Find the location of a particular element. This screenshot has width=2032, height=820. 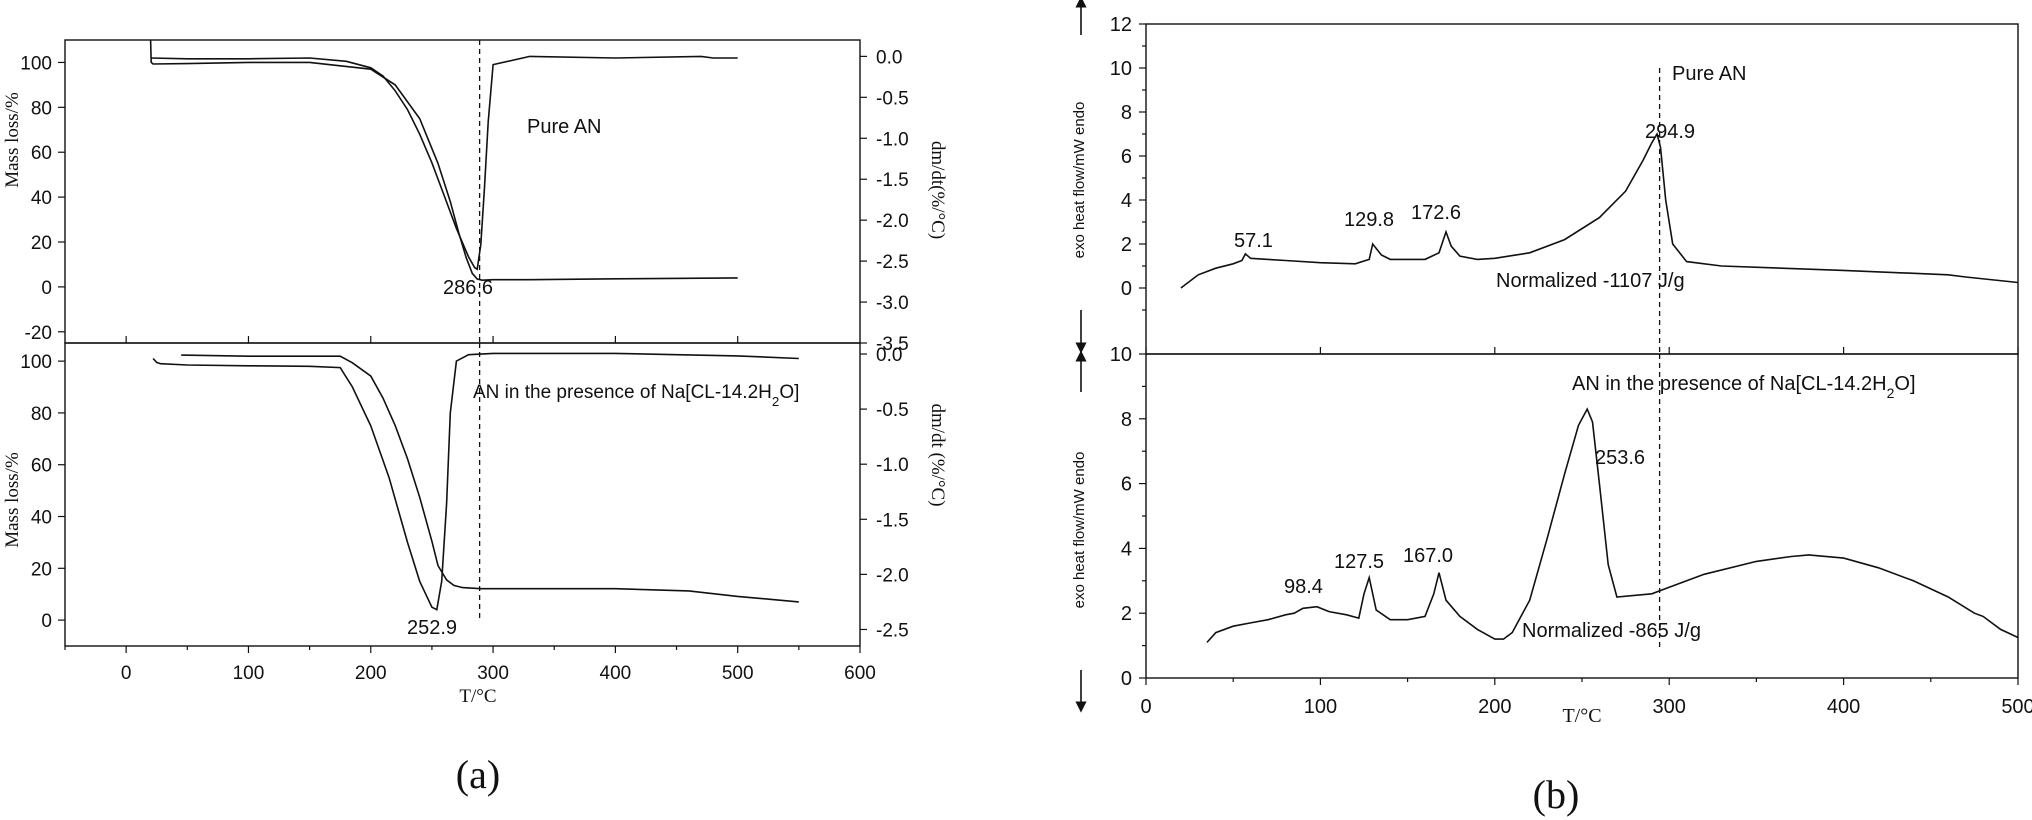

a-top-curves: Pure AN 286.6 is located at coordinates (443, 191).